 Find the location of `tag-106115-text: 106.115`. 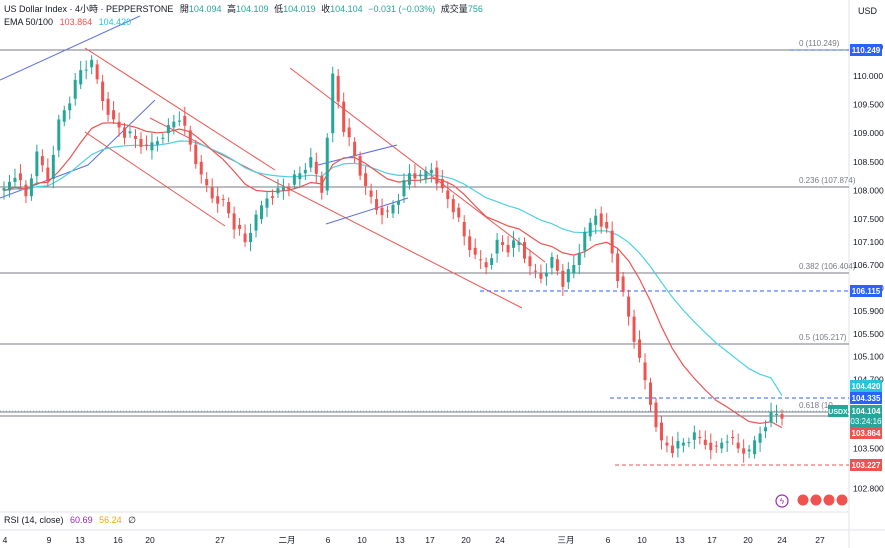

tag-106115-text: 106.115 is located at coordinates (866, 291).